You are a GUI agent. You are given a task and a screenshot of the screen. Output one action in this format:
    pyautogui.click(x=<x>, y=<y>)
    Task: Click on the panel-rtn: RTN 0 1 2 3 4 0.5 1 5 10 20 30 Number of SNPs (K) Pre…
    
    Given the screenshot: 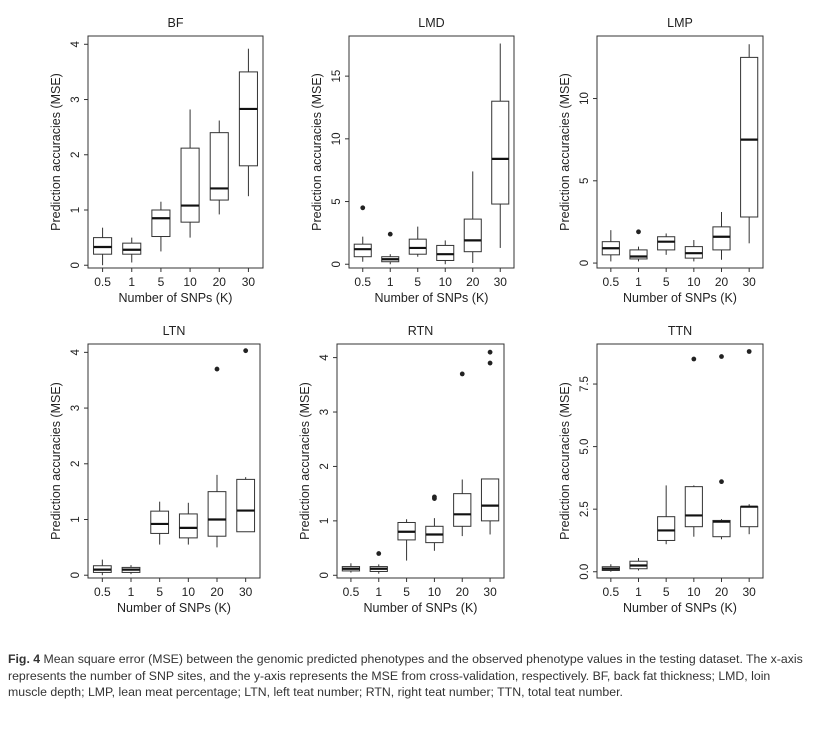 What is the action you would take?
    pyautogui.click(x=401, y=469)
    